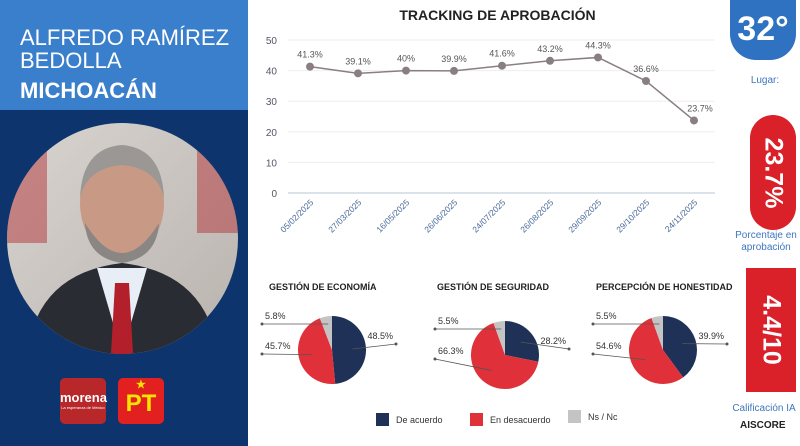 Image resolution: width=800 pixels, height=446 pixels. I want to click on legend-en-desacuerdo: En desacuerdo, so click(510, 419).